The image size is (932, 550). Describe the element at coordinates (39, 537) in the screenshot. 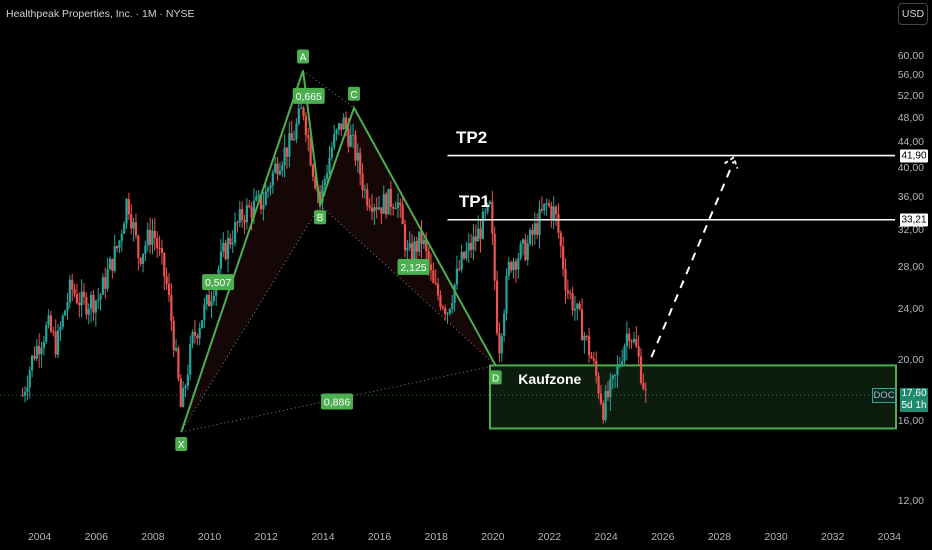

I see `x-tick-label: 2004` at that location.